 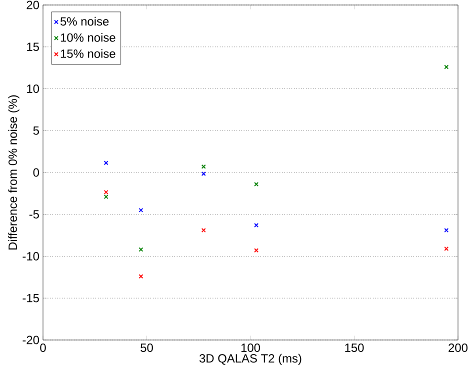 What do you see at coordinates (250, 359) in the screenshot?
I see `x-axis-title: 3D QALAS T2 (ms)` at bounding box center [250, 359].